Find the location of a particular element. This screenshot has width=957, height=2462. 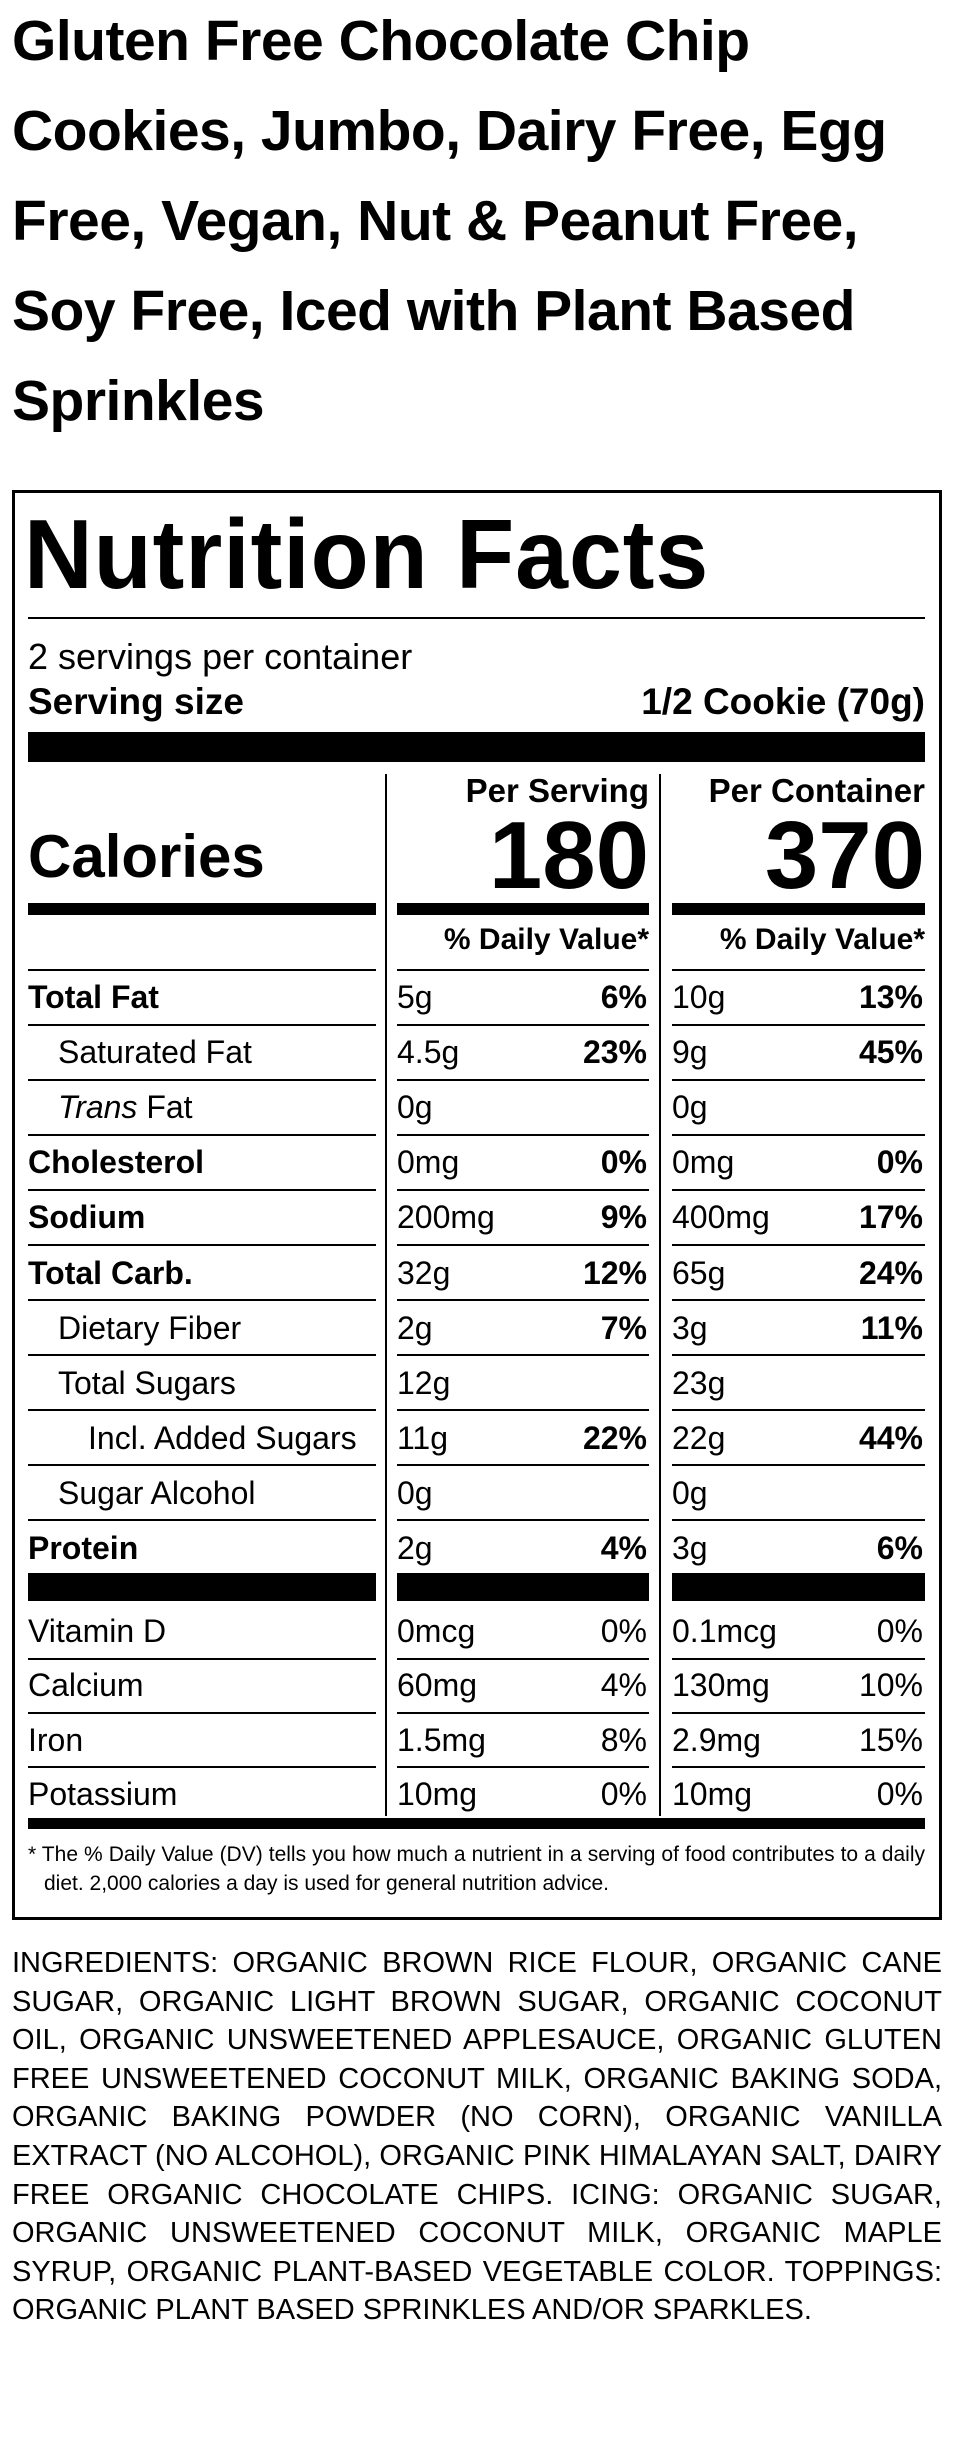

amount: 0.1mcg is located at coordinates (724, 1631).